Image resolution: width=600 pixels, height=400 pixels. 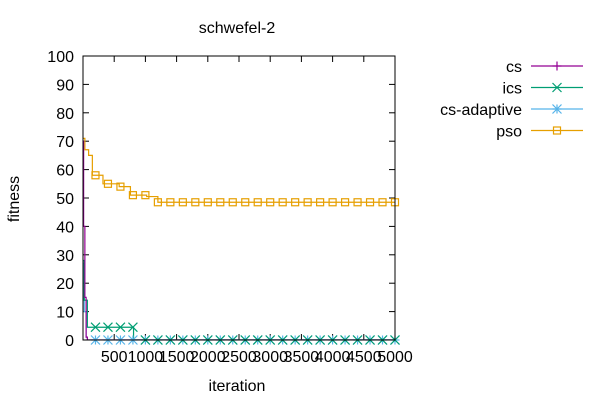 What do you see at coordinates (557, 87) in the screenshot?
I see `legend-marker-ics` at bounding box center [557, 87].